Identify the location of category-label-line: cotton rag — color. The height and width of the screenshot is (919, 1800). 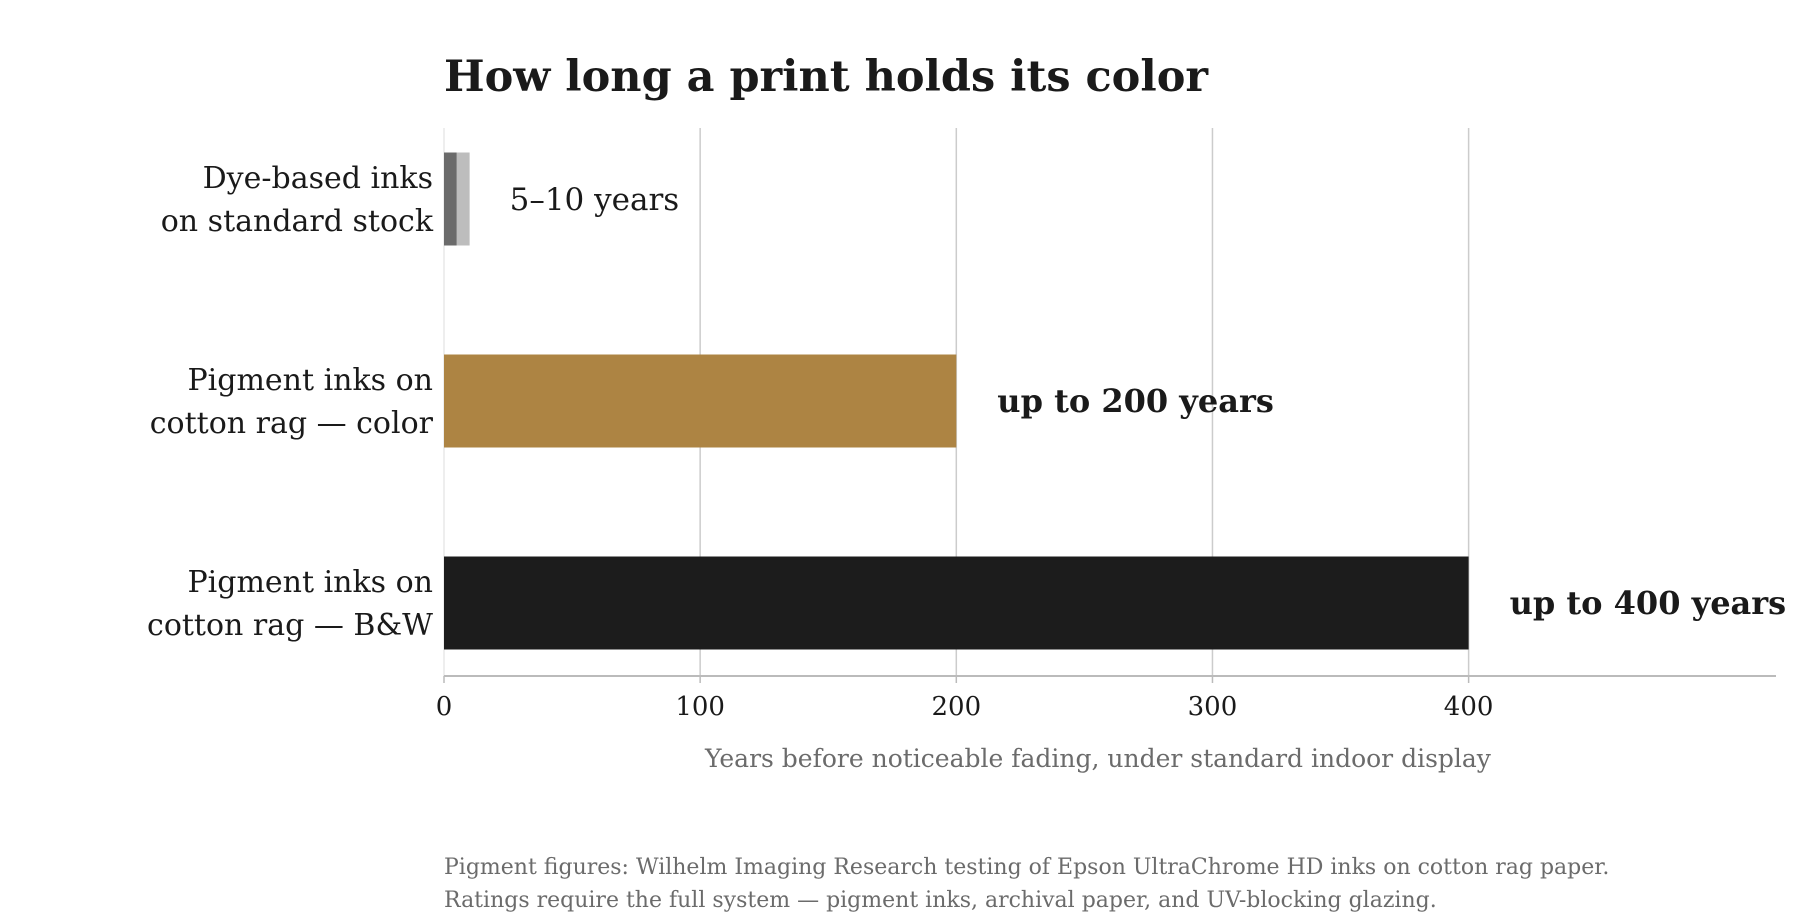
(292, 423).